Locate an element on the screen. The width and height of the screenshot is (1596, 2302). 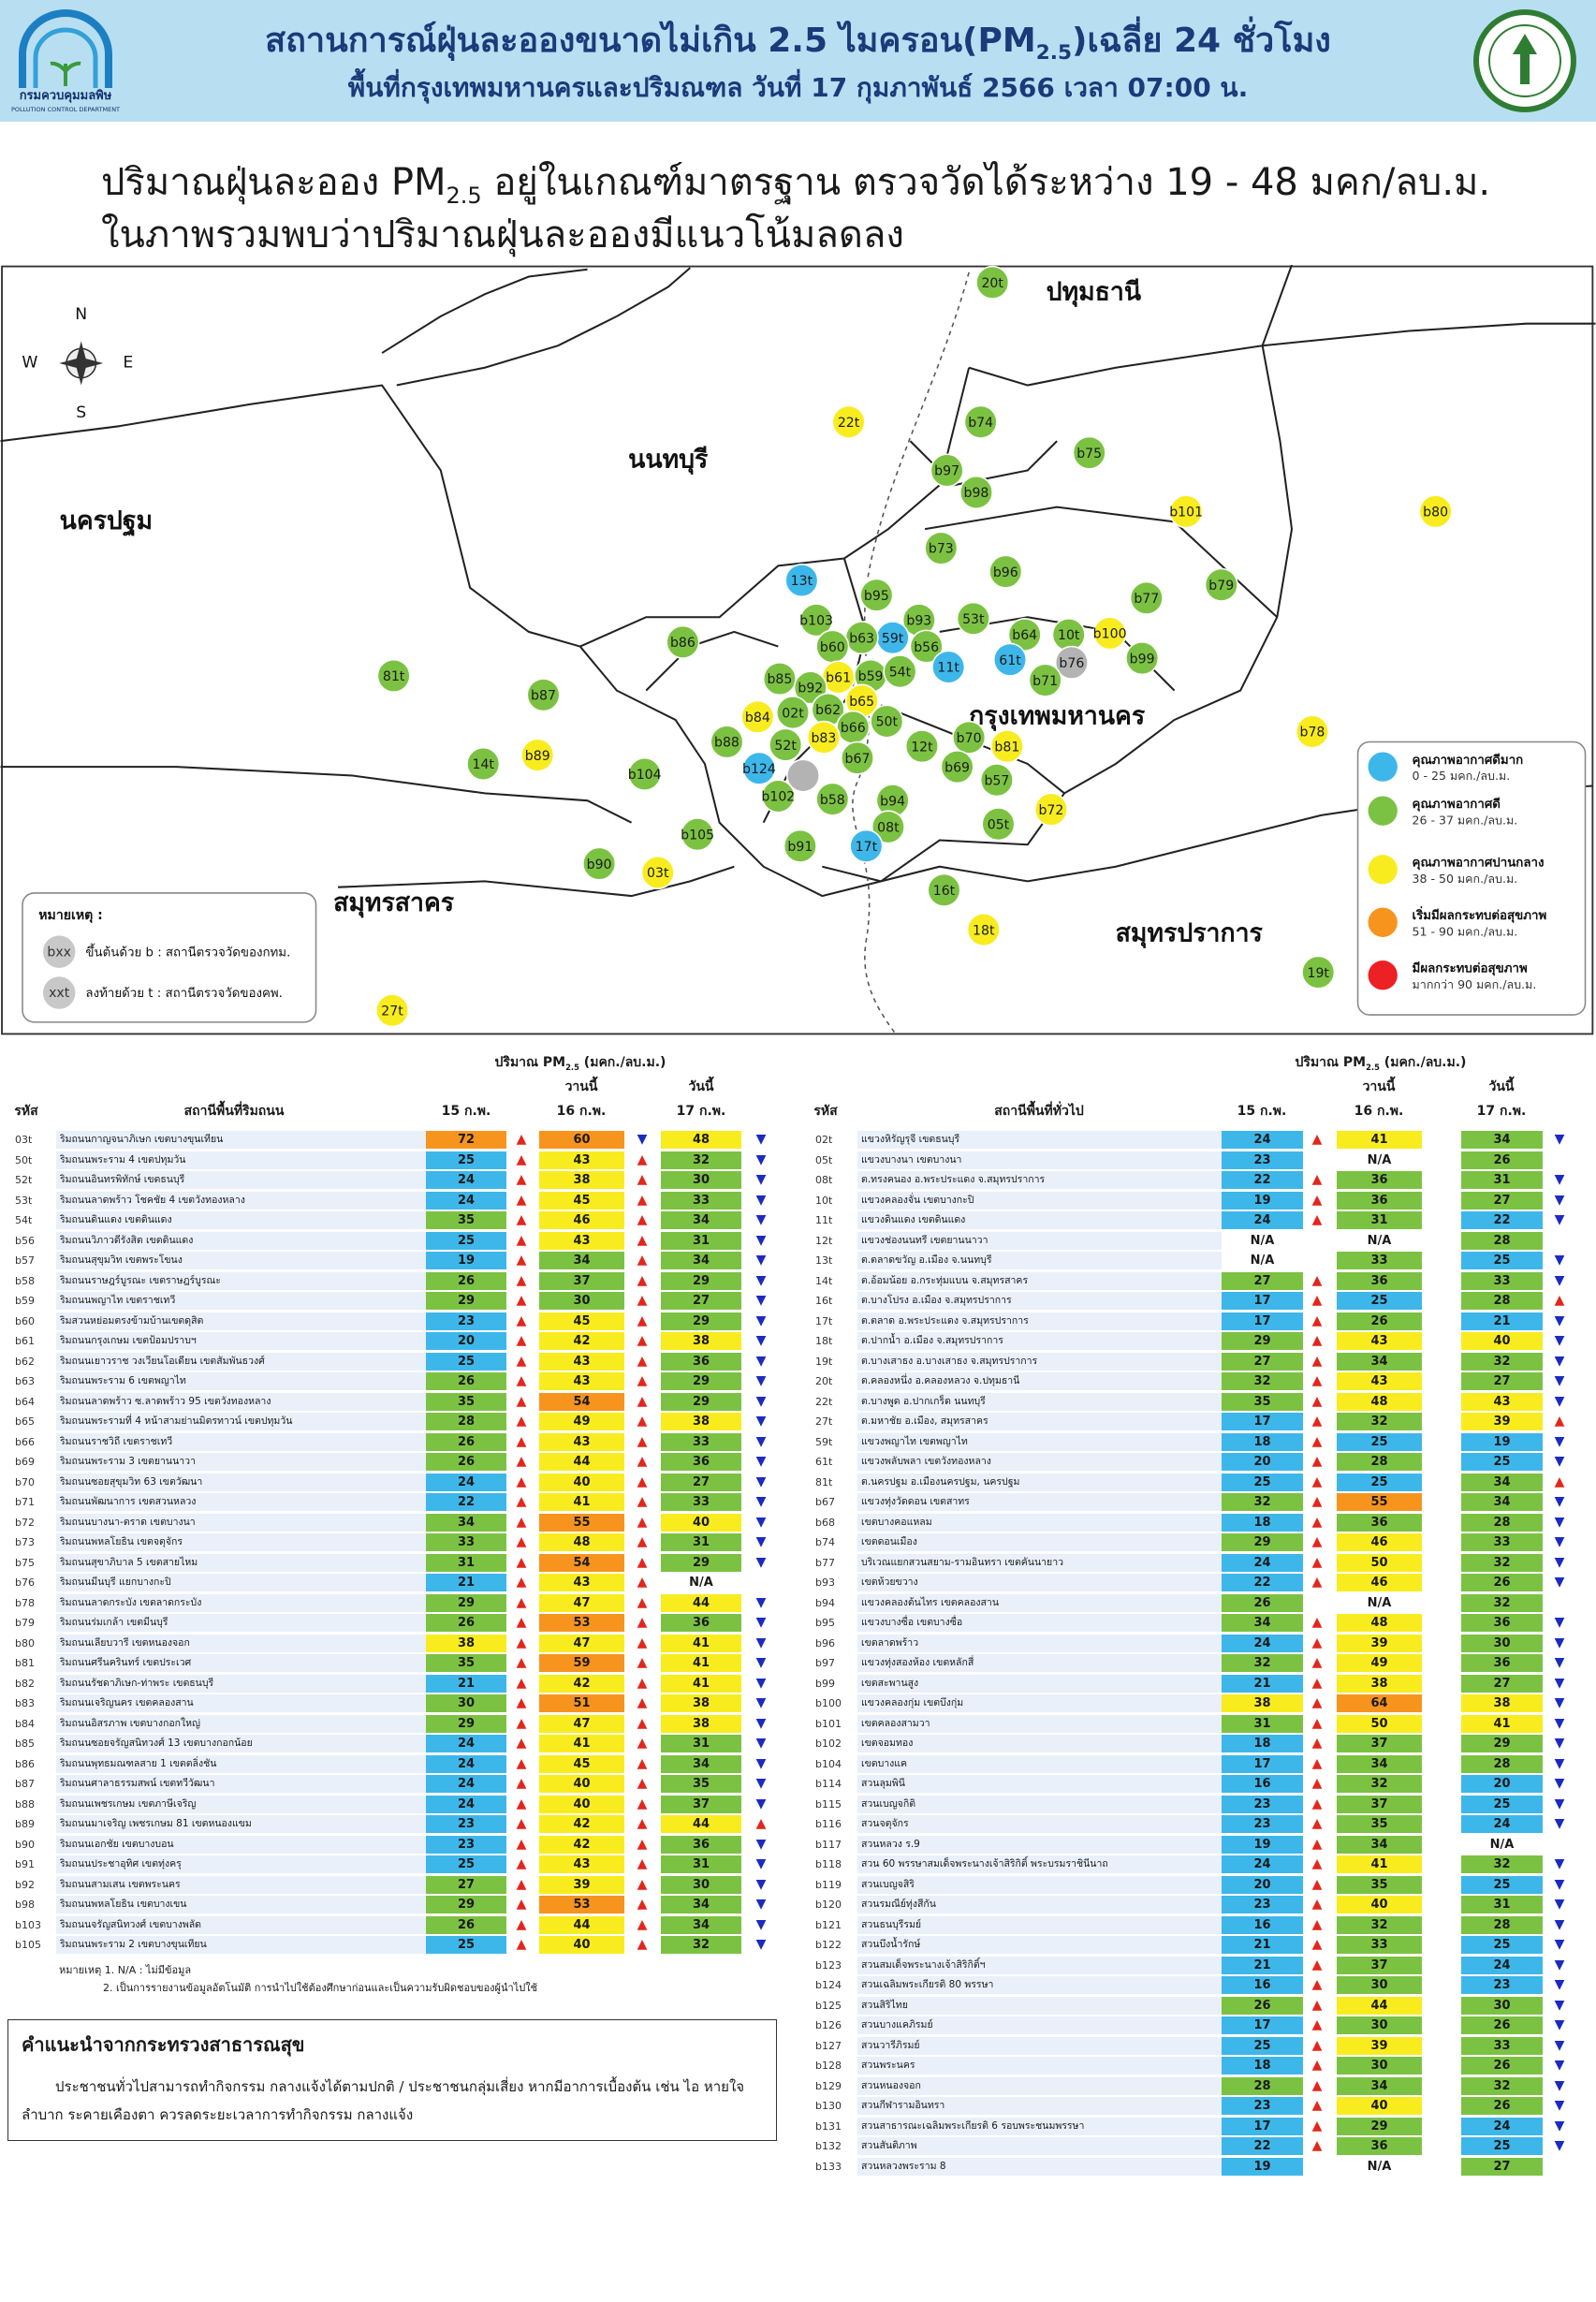
station-name: สวนสิริไทย is located at coordinates (1040, 2005).